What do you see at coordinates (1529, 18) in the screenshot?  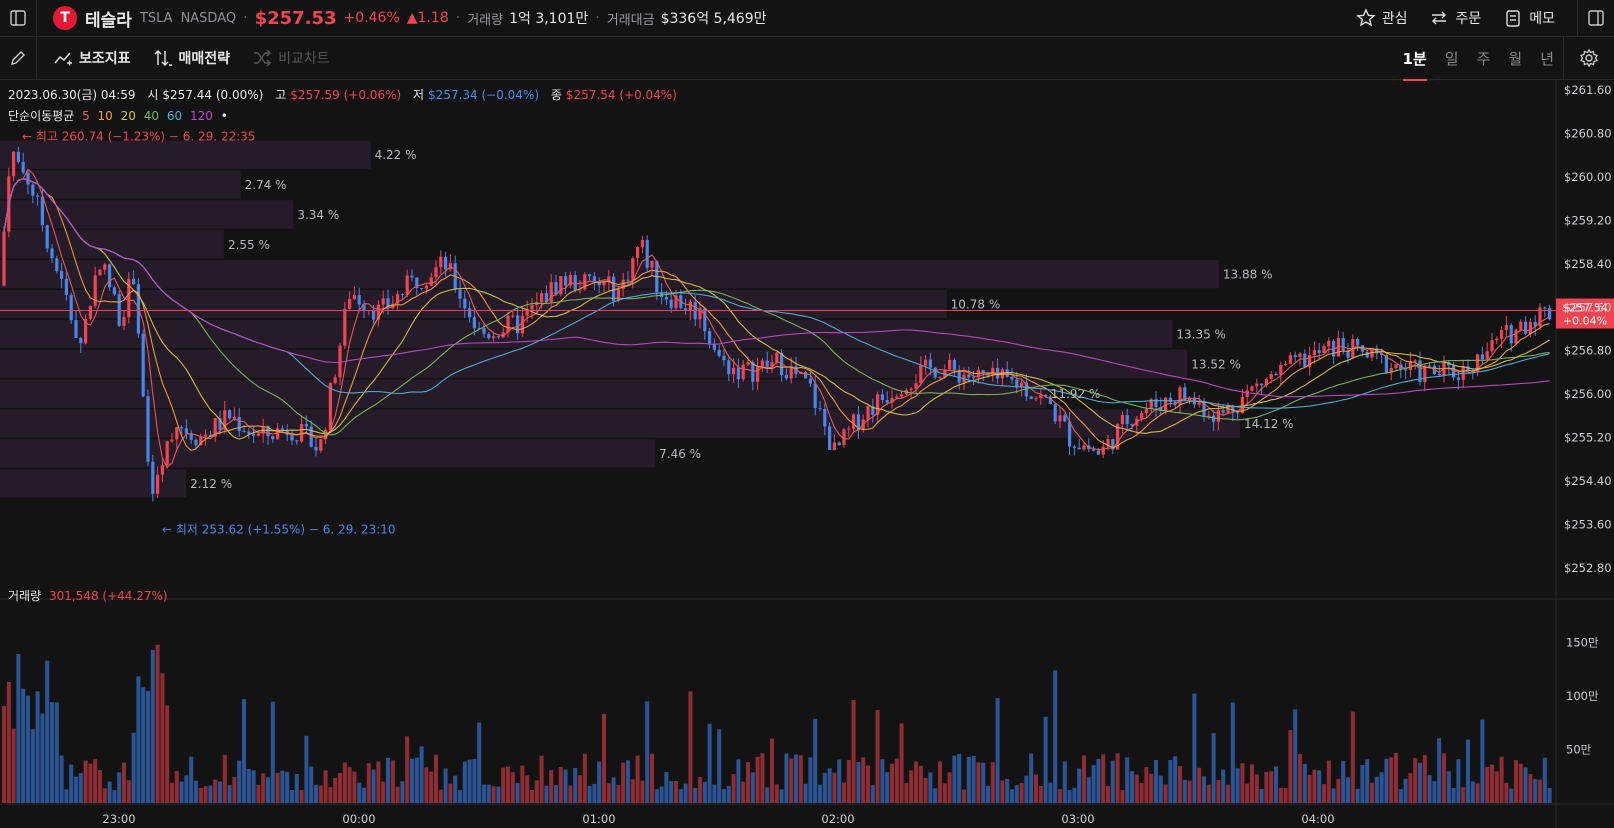 I see `memo-button: 메모` at bounding box center [1529, 18].